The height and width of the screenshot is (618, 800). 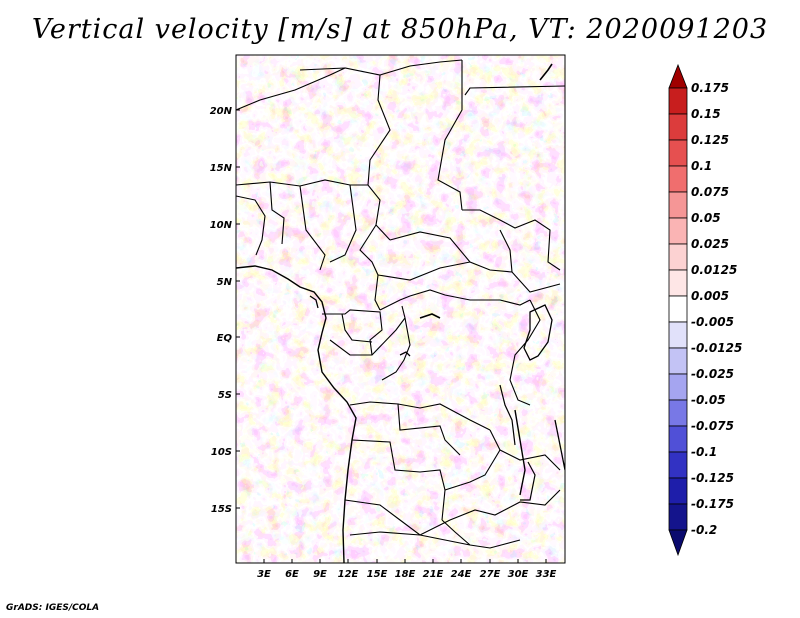 What do you see at coordinates (221, 310) in the screenshot?
I see `lat-axis: 20N 15N 10N 5N EQ 5S 10S 15S` at bounding box center [221, 310].